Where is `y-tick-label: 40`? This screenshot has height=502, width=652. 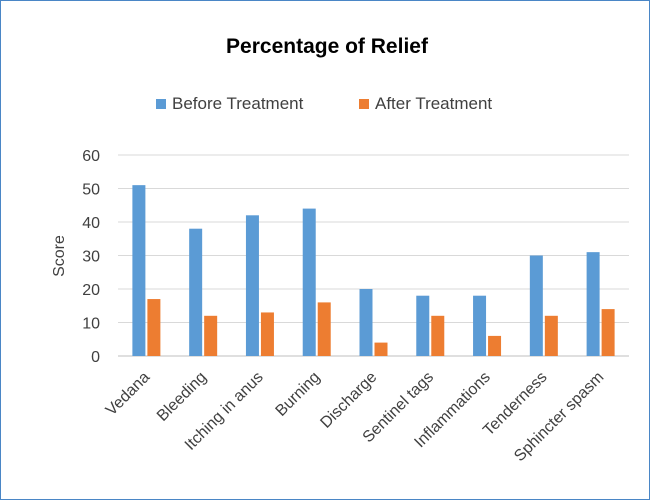 y-tick-label: 40 is located at coordinates (91, 223).